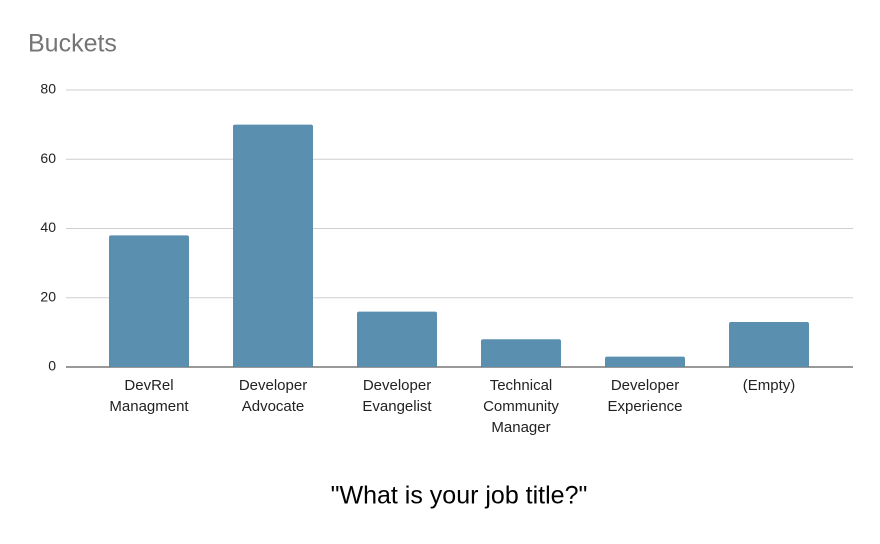  I want to click on chart-title: Buckets, so click(72, 44).